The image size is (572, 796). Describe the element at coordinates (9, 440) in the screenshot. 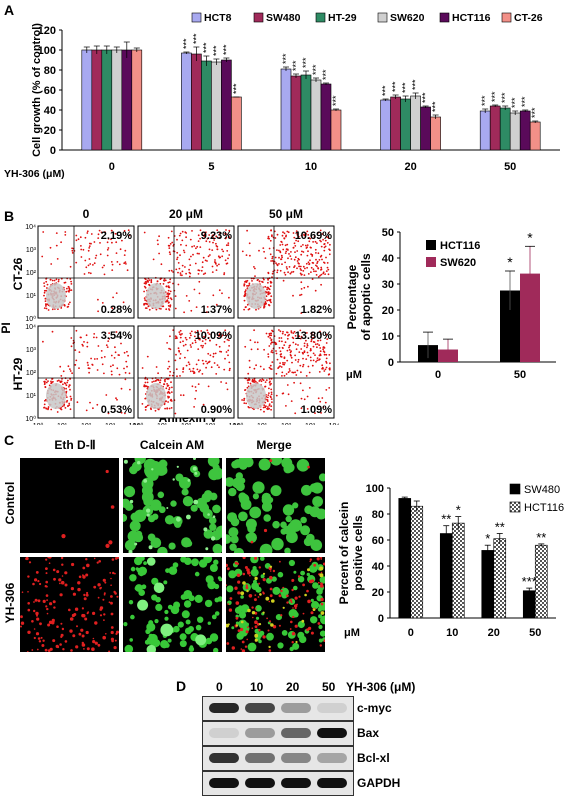

I see `panel-c-label: C` at that location.